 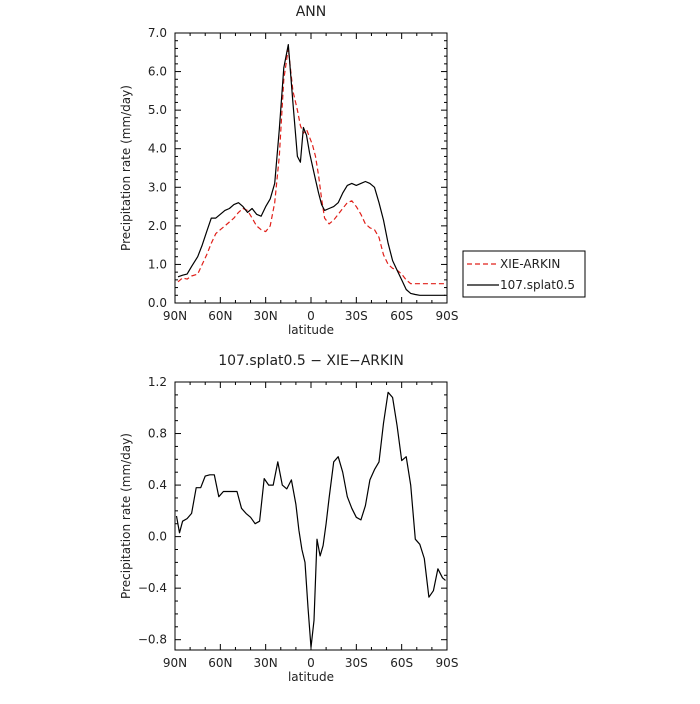 What do you see at coordinates (157, 149) in the screenshot?
I see `y-tick-label: 4.0` at bounding box center [157, 149].